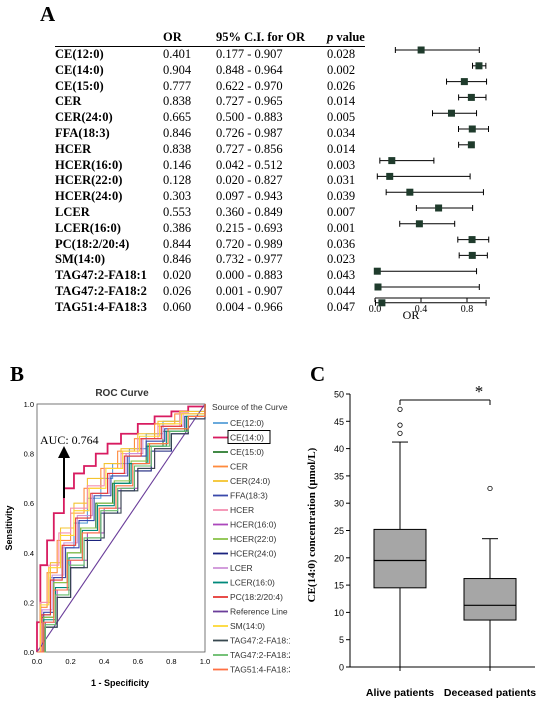 Image resolution: width=550 pixels, height=706 pixels. Describe the element at coordinates (341, 227) in the screenshot. I see `cell-p: 0.001` at that location.